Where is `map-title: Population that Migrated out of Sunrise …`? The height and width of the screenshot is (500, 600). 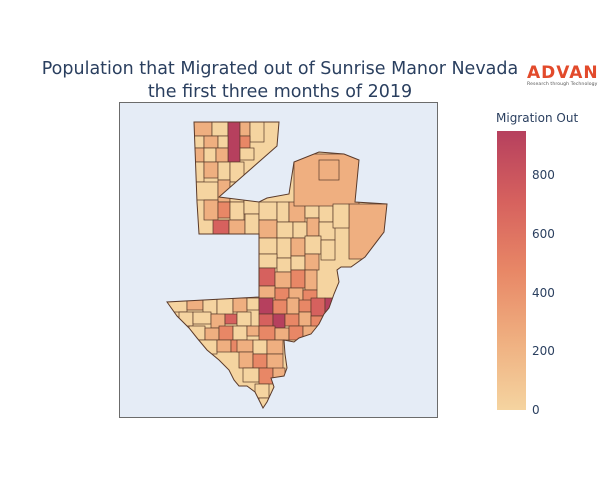 map-title: Population that Migrated out of Sunrise … is located at coordinates (280, 81).